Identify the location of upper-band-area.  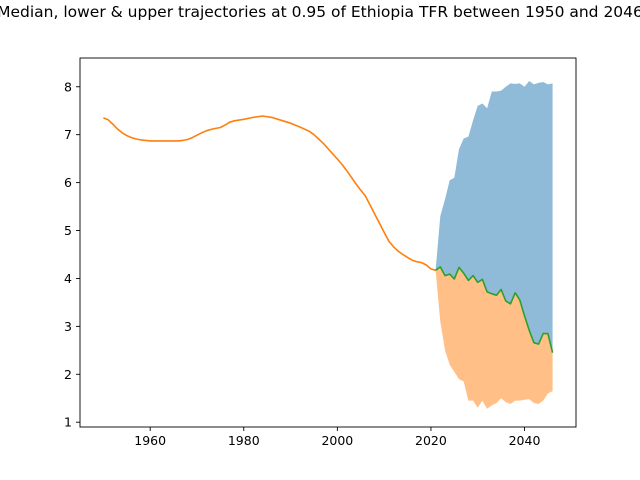
(494, 217).